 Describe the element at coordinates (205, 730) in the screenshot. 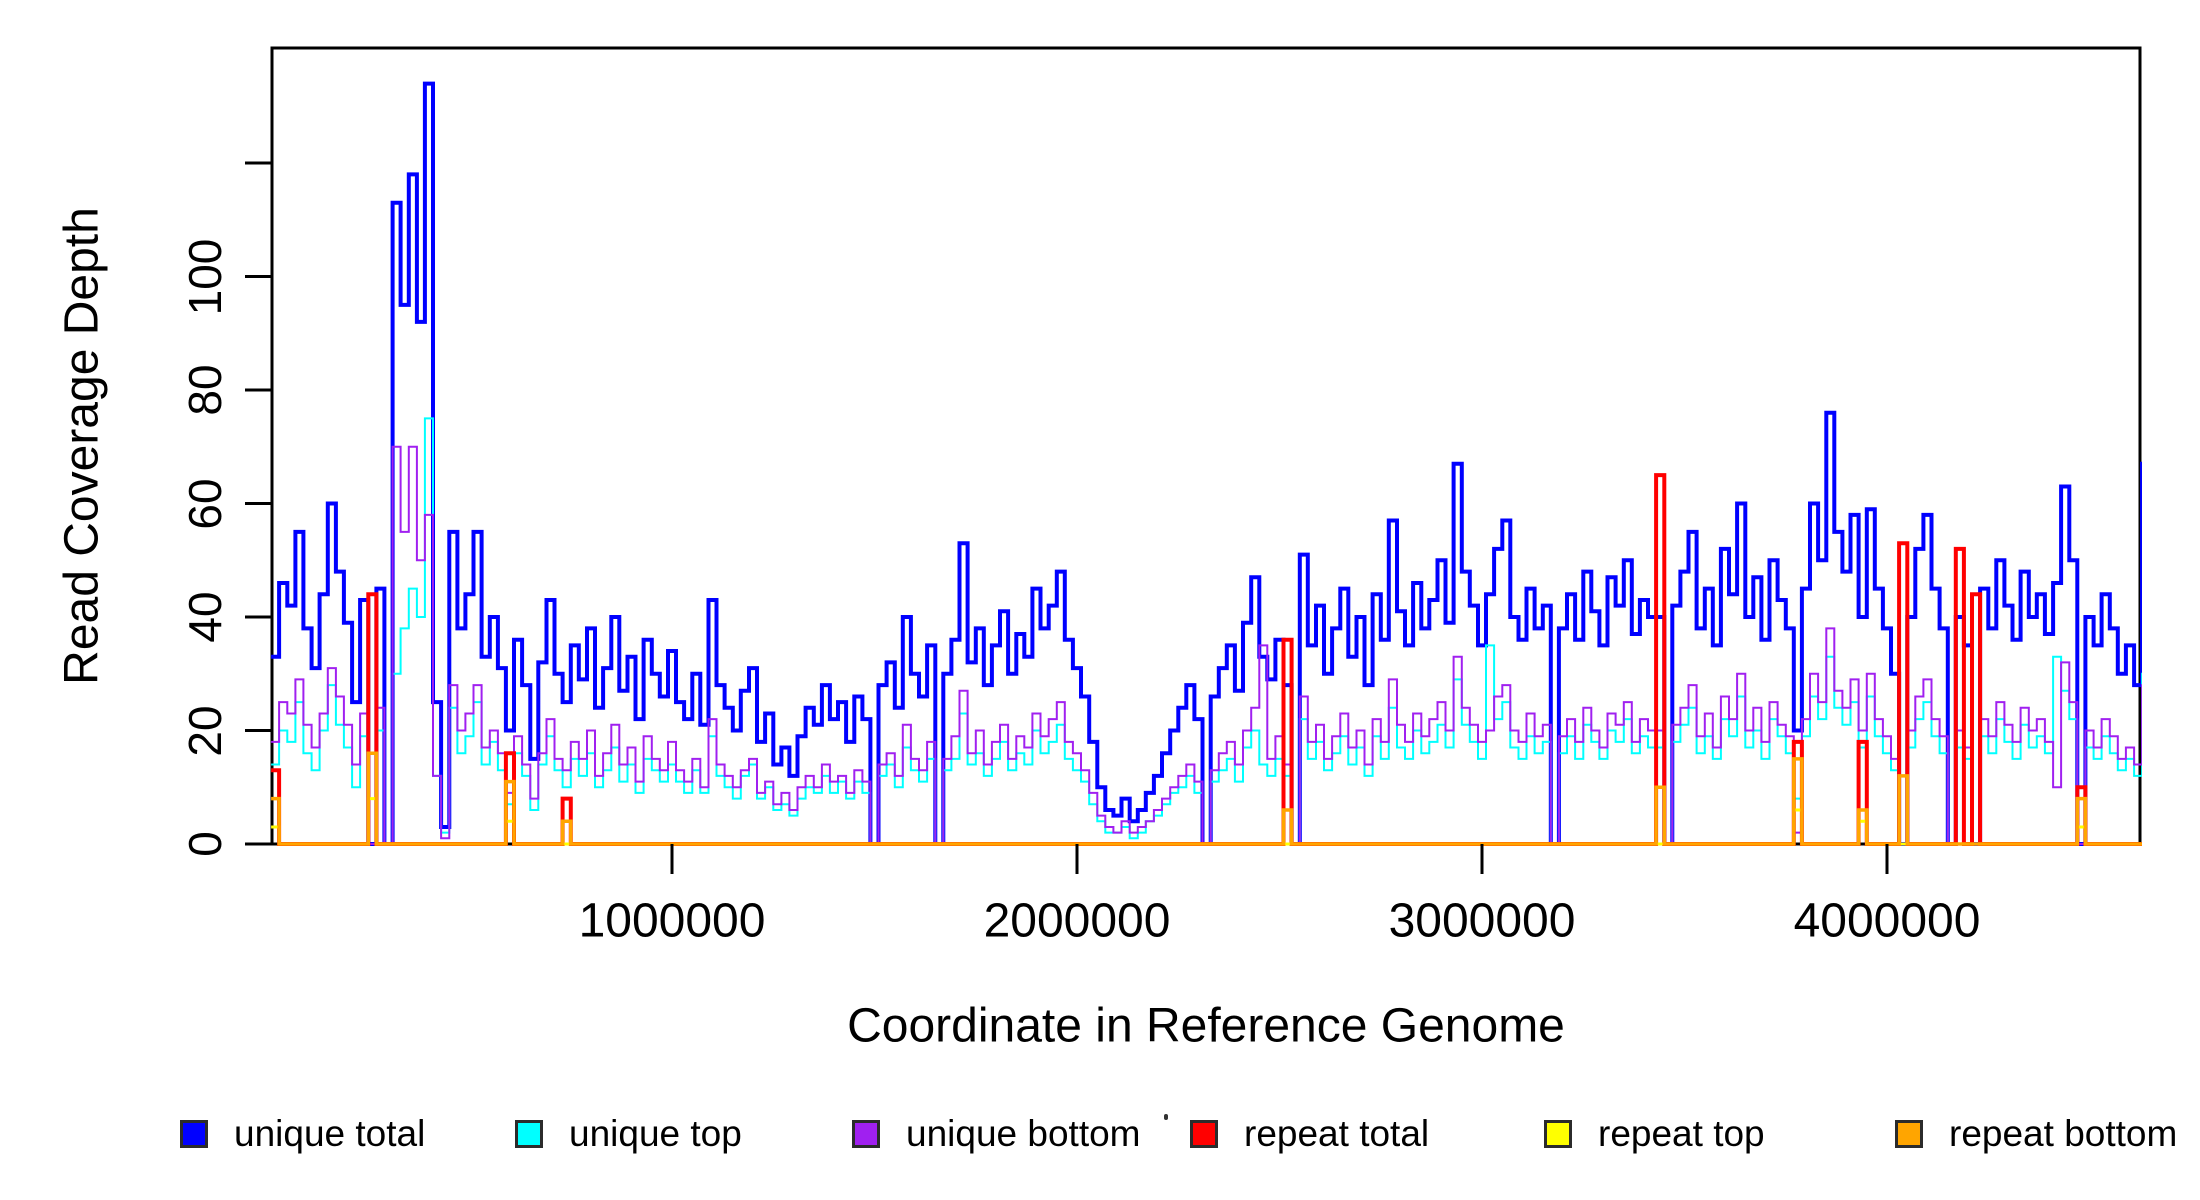

I see `y-tick-label: 20` at that location.